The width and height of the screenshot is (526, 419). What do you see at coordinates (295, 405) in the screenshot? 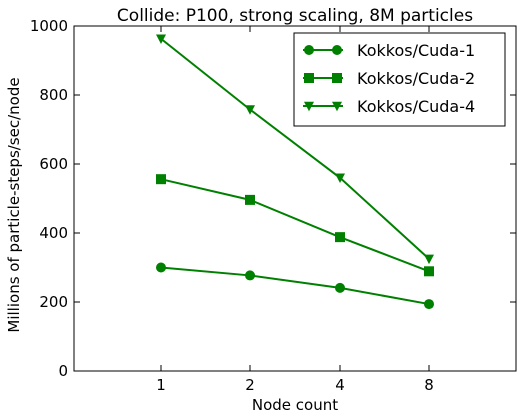
I see `x-axis-label: Node count` at bounding box center [295, 405].